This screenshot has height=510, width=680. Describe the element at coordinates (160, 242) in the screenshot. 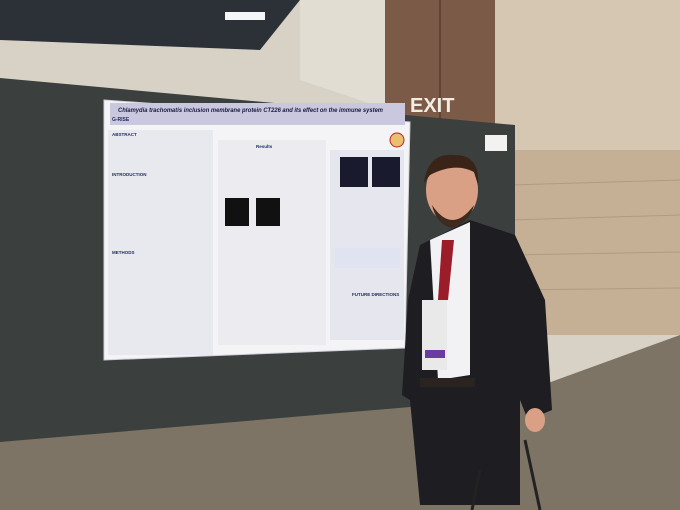

I see `column-left` at that location.